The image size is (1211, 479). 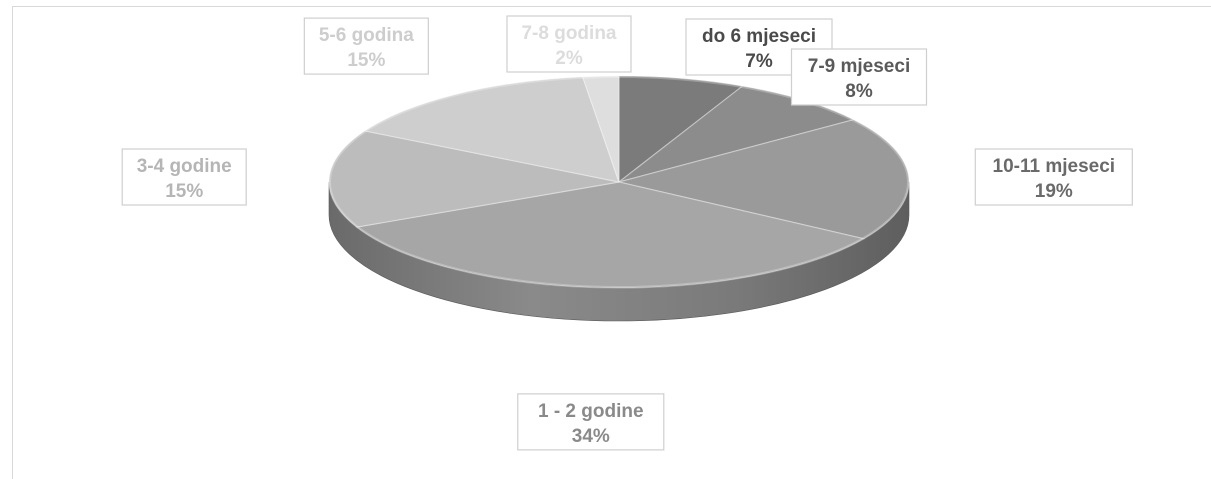 I want to click on data-label-category: 1 - 2 godine, so click(x=591, y=411).